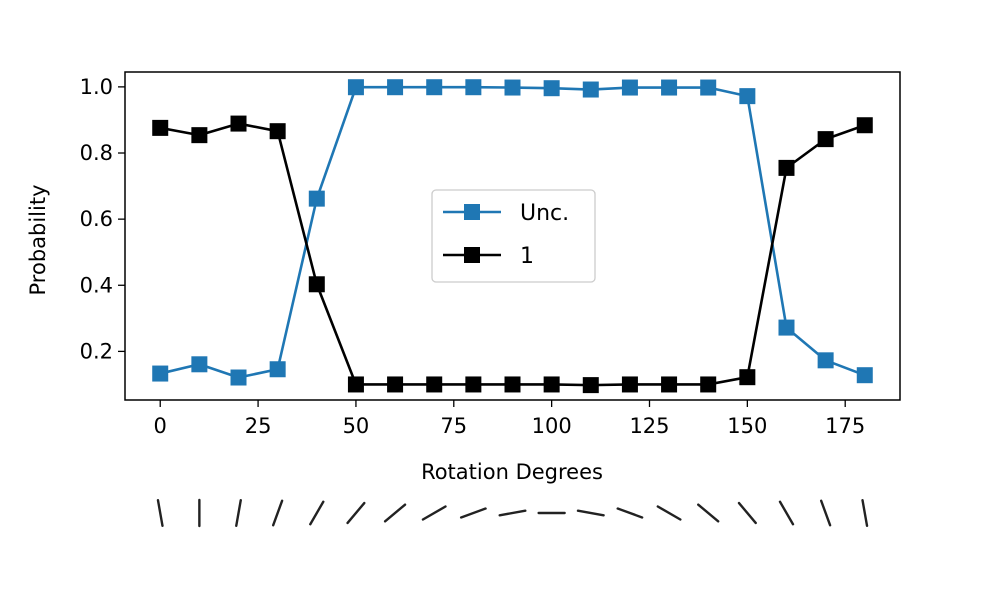  Describe the element at coordinates (96, 219) in the screenshot. I see `y-tick-label: 0.6` at that location.